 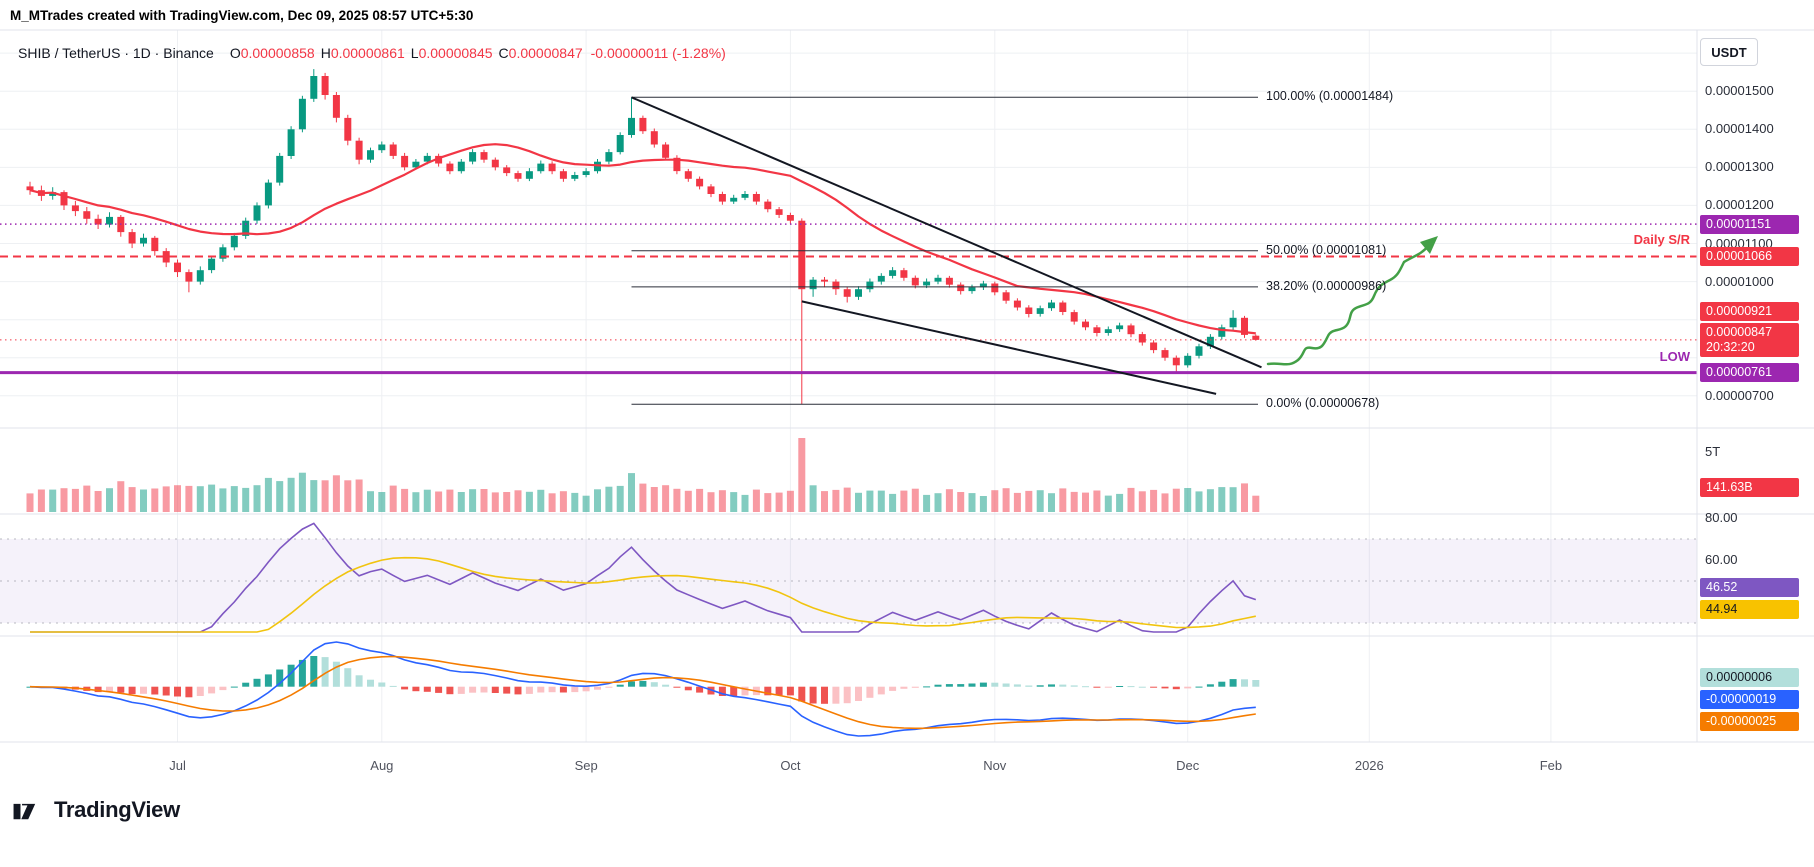 What do you see at coordinates (1730, 346) in the screenshot?
I see `countdown-timer: 20:32:20` at bounding box center [1730, 346].